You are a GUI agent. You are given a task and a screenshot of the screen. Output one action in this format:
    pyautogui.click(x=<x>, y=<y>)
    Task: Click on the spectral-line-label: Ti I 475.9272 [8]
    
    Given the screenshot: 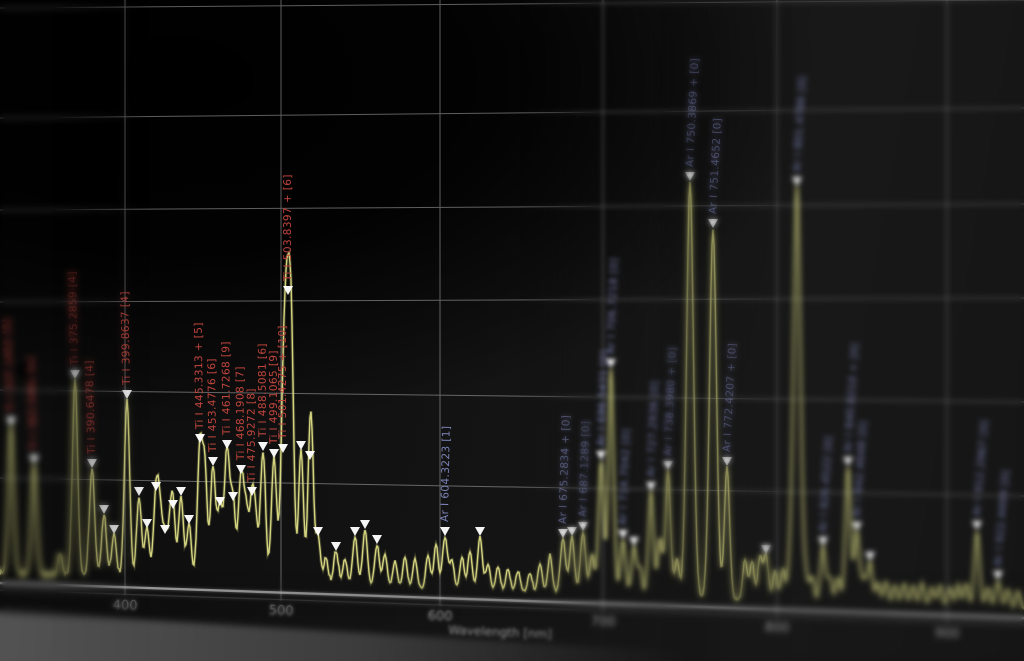 What is the action you would take?
    pyautogui.click(x=251, y=435)
    